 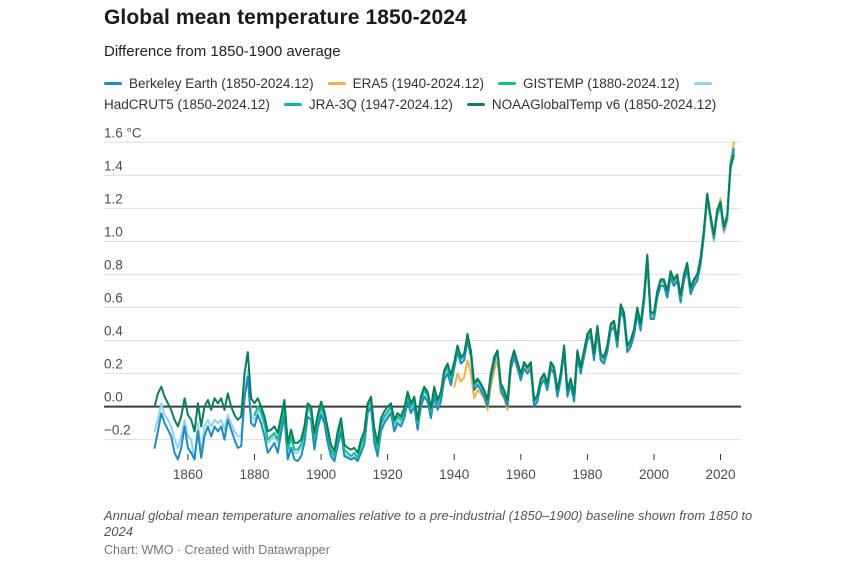 What do you see at coordinates (411, 94) in the screenshot?
I see `legend-item-hadcrut5: HadCRUT5 (1850-2024.12)` at bounding box center [411, 94].